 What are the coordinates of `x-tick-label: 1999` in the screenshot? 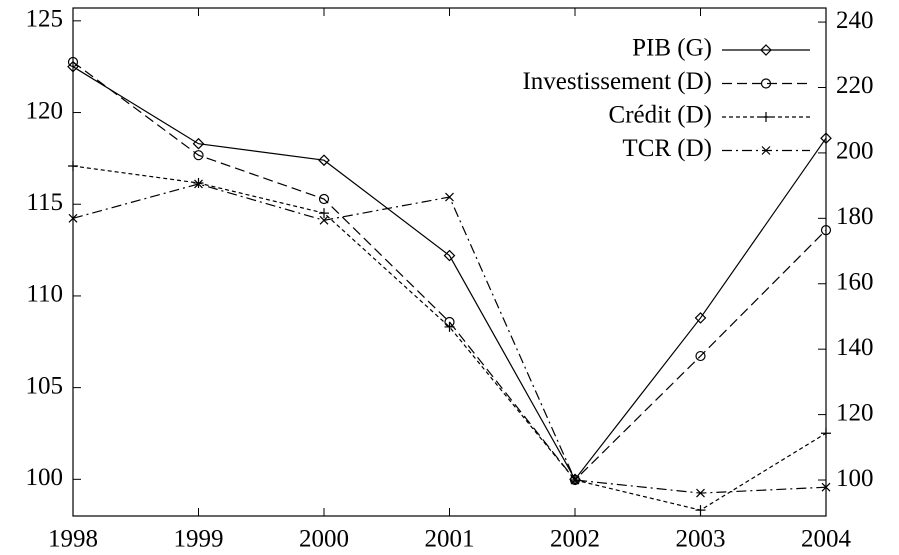 It's located at (199, 539).